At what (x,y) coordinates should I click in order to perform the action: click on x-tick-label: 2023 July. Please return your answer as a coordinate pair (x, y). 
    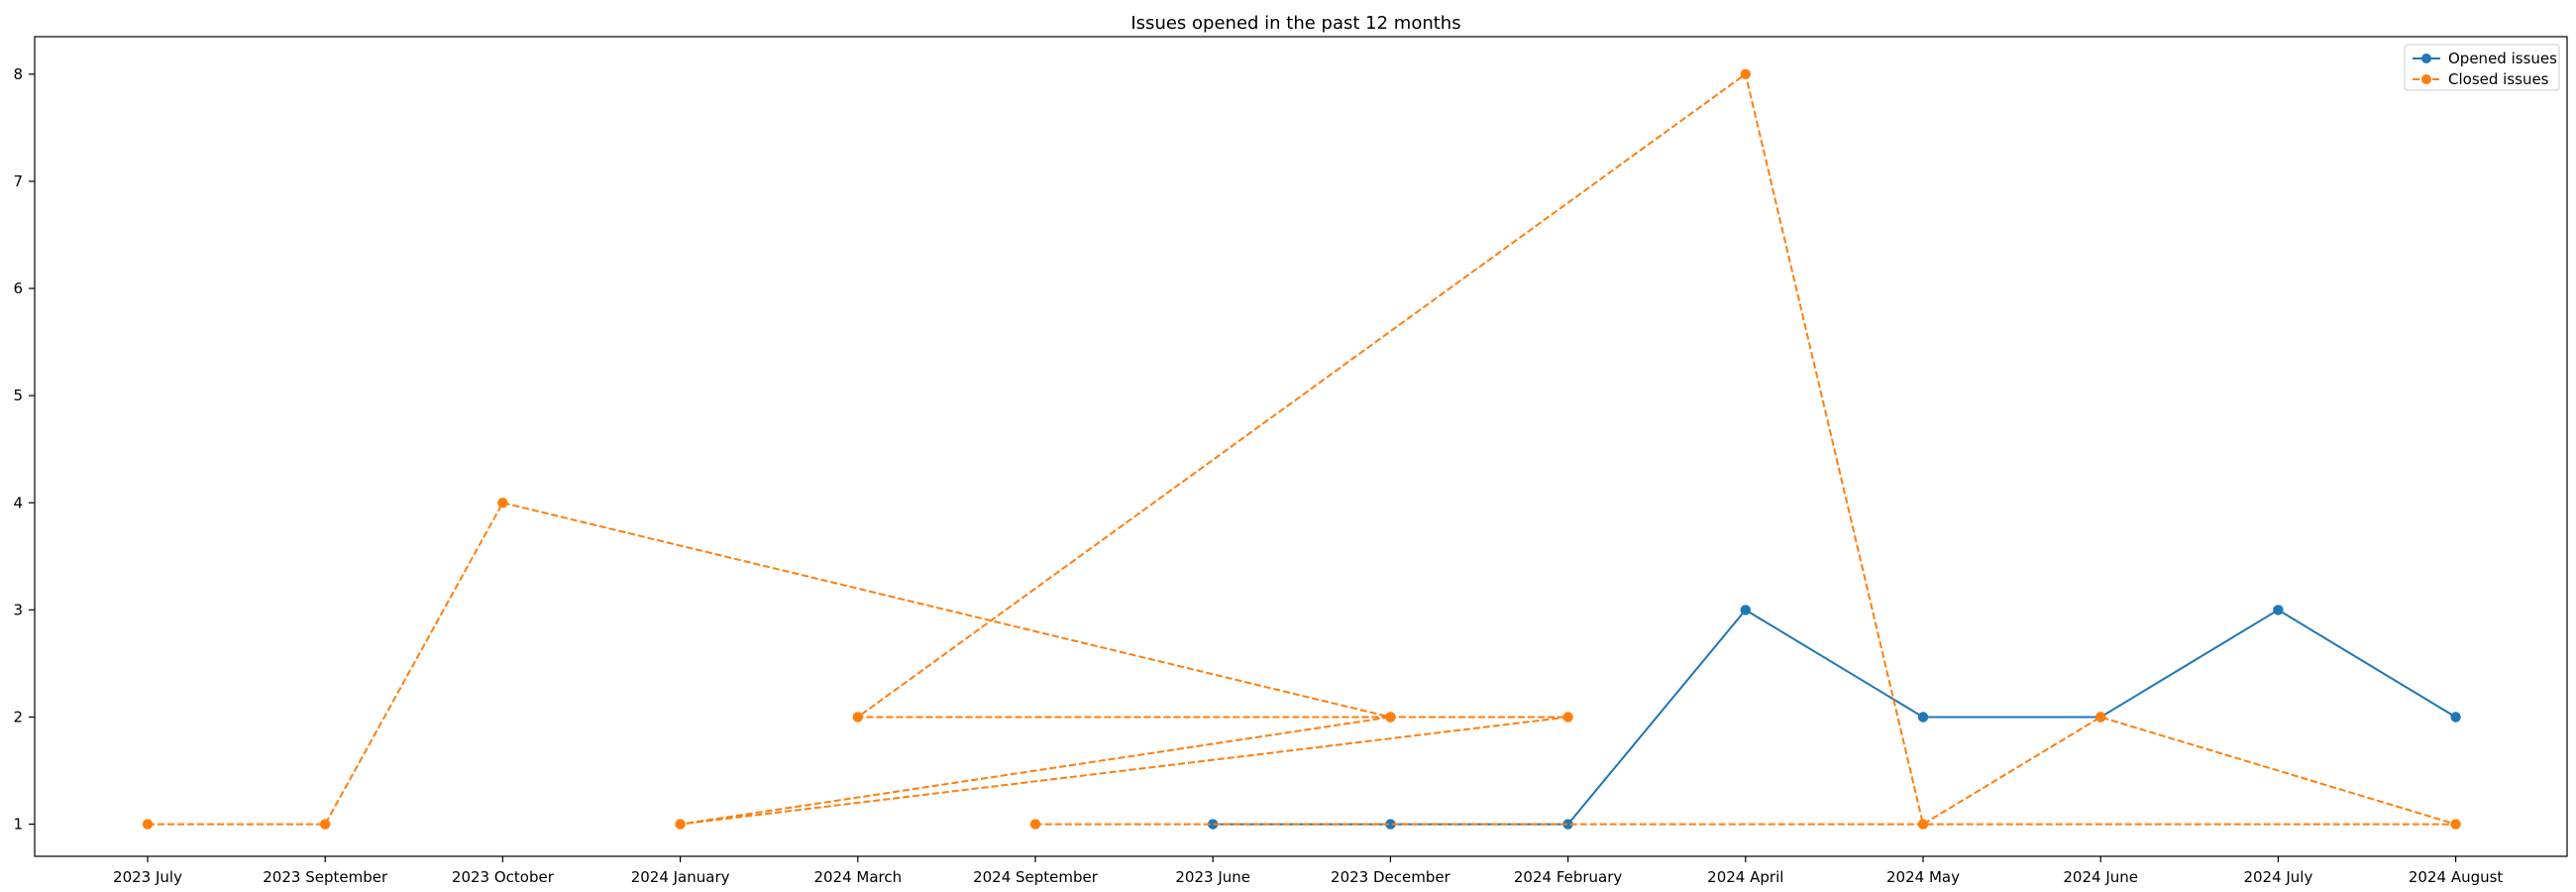
    Looking at the image, I should click on (147, 877).